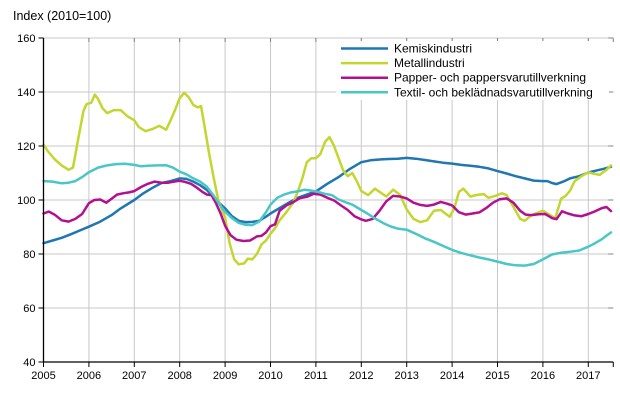  Describe the element at coordinates (327, 211) in the screenshot. I see `series-line-papper-och-pappersvarutillverkning` at that location.